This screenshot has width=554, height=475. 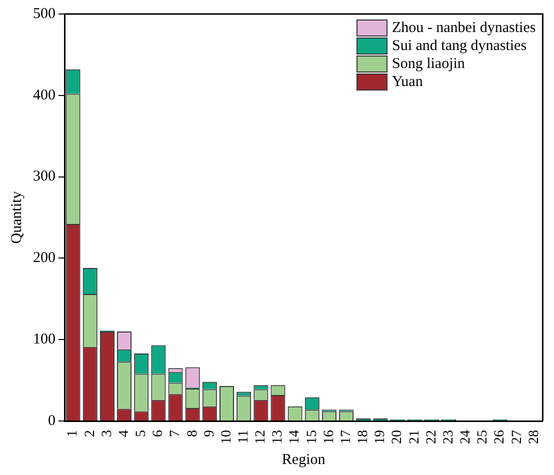 What do you see at coordinates (364, 437) in the screenshot?
I see `x-tick-label: 18` at bounding box center [364, 437].